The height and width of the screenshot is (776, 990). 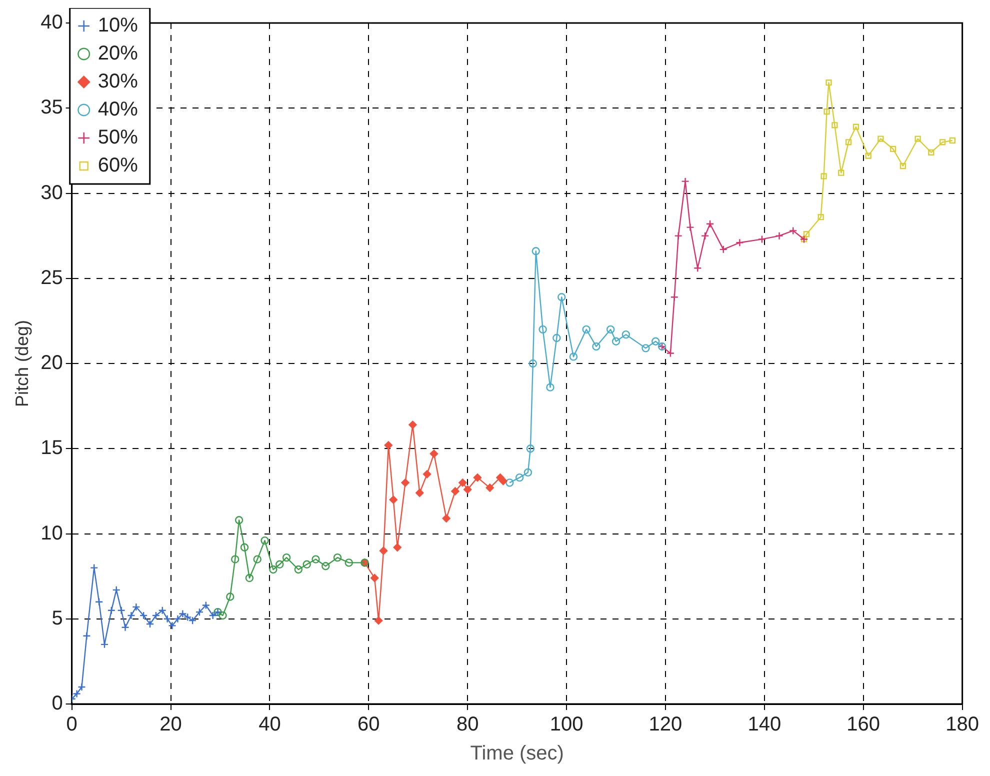 I want to click on legend-label: 50%, so click(x=118, y=137).